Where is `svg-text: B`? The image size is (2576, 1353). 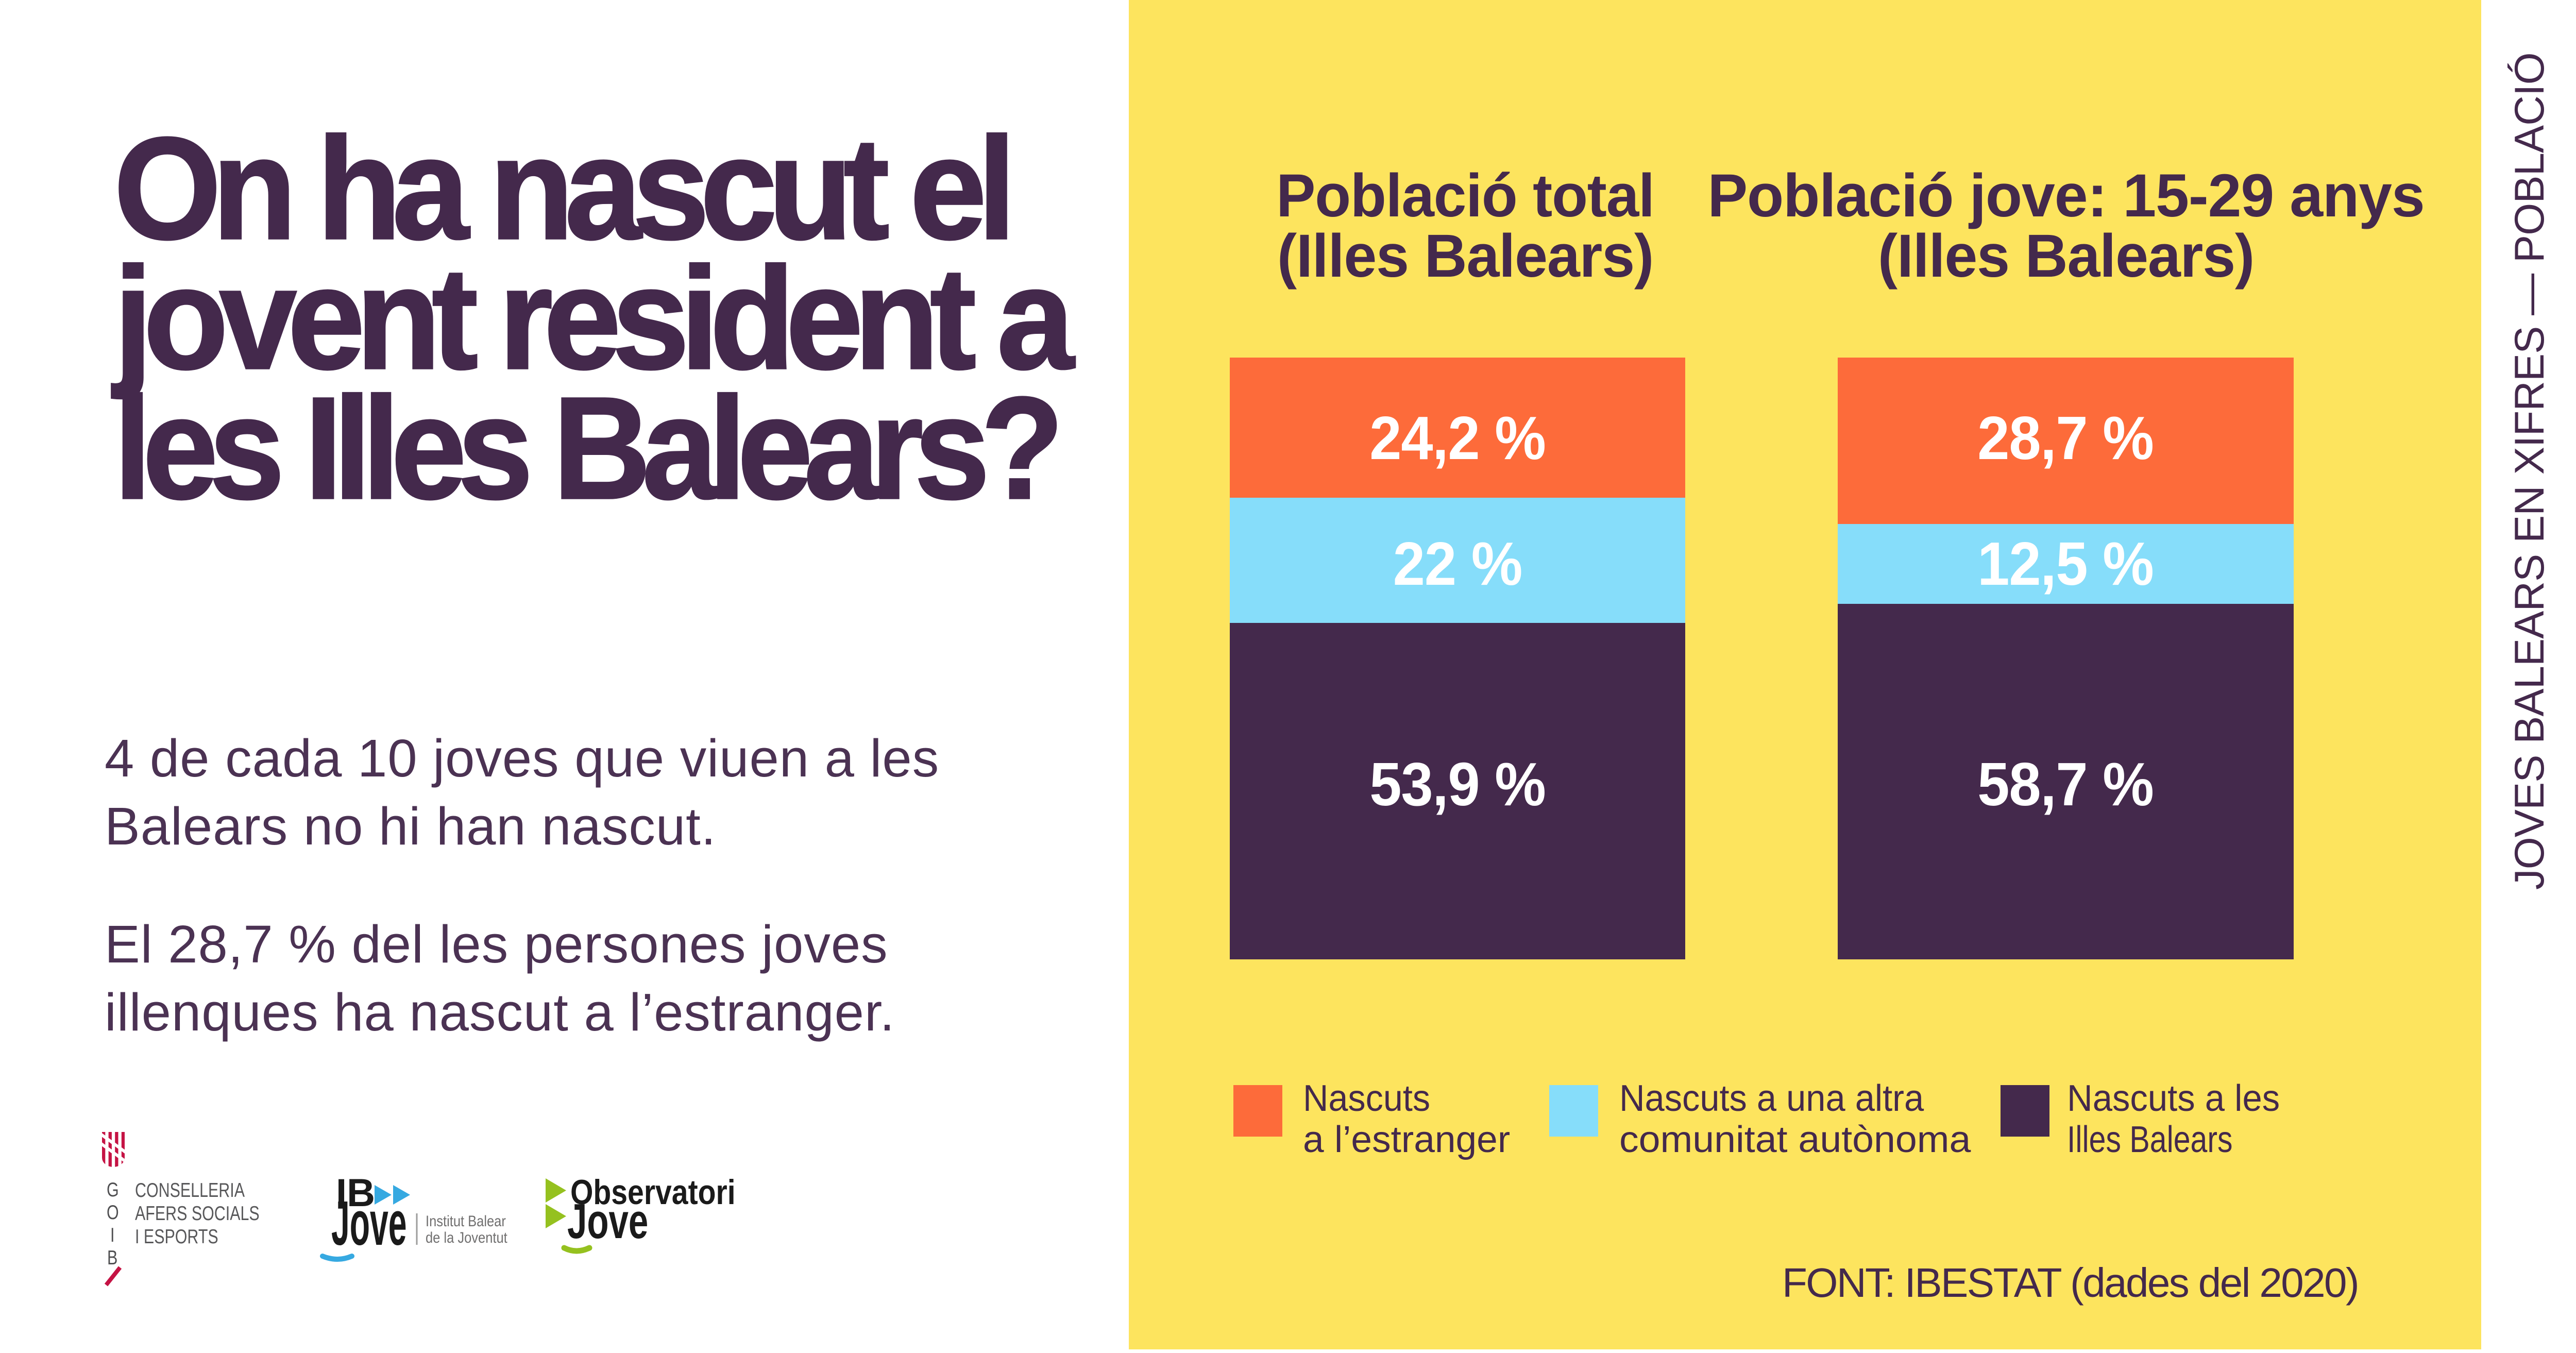
svg-text: B is located at coordinates (112, 1257).